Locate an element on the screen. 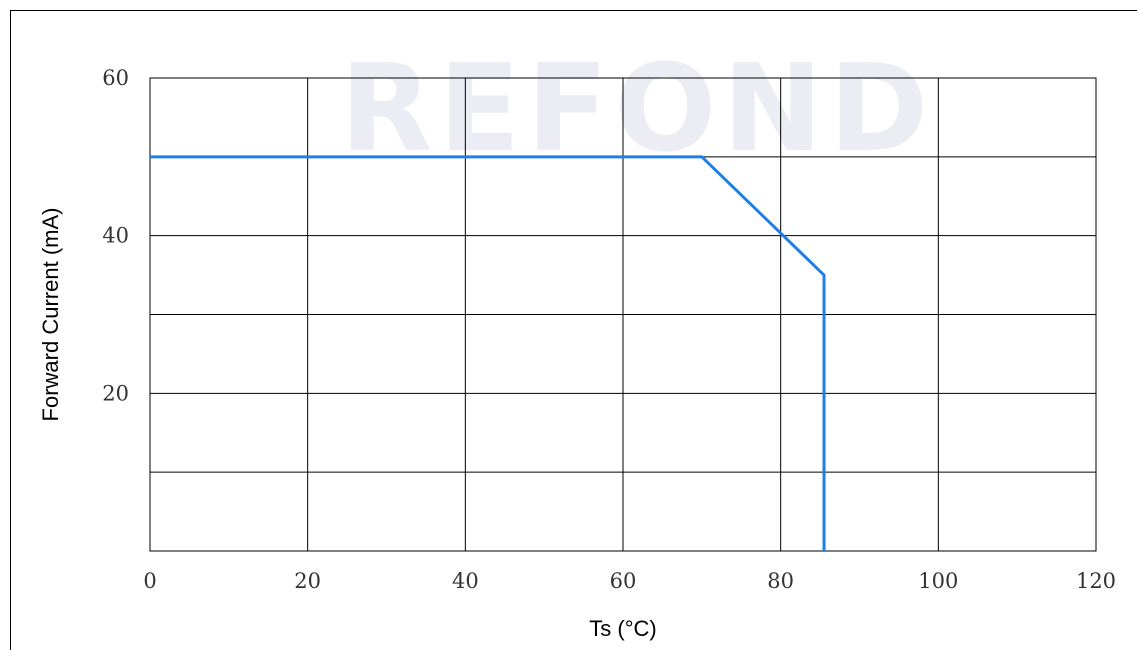 The height and width of the screenshot is (650, 1138). y-tick-label: 60 is located at coordinates (115, 78).